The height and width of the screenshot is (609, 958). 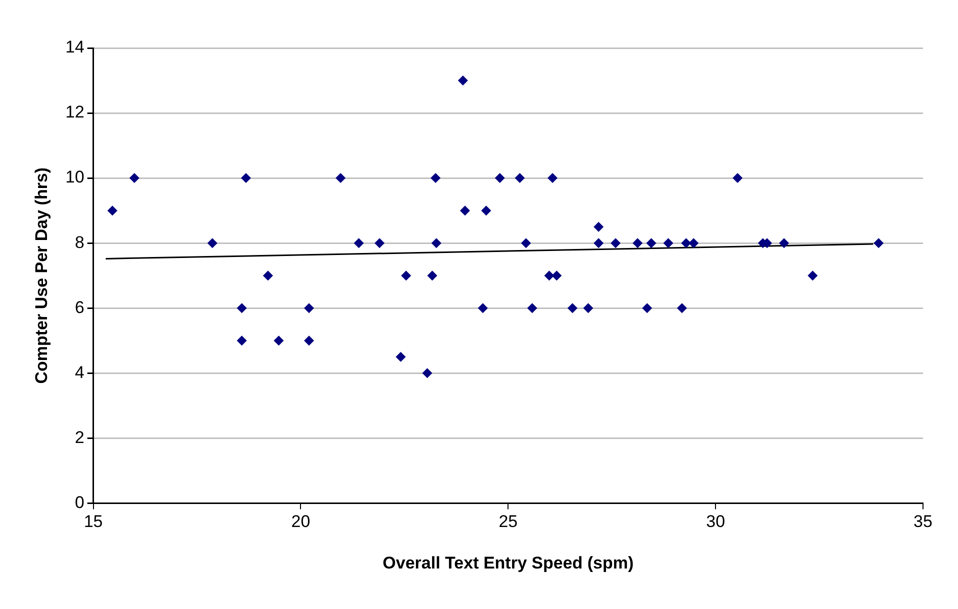 I want to click on y-tick-label: 2, so click(x=79, y=437).